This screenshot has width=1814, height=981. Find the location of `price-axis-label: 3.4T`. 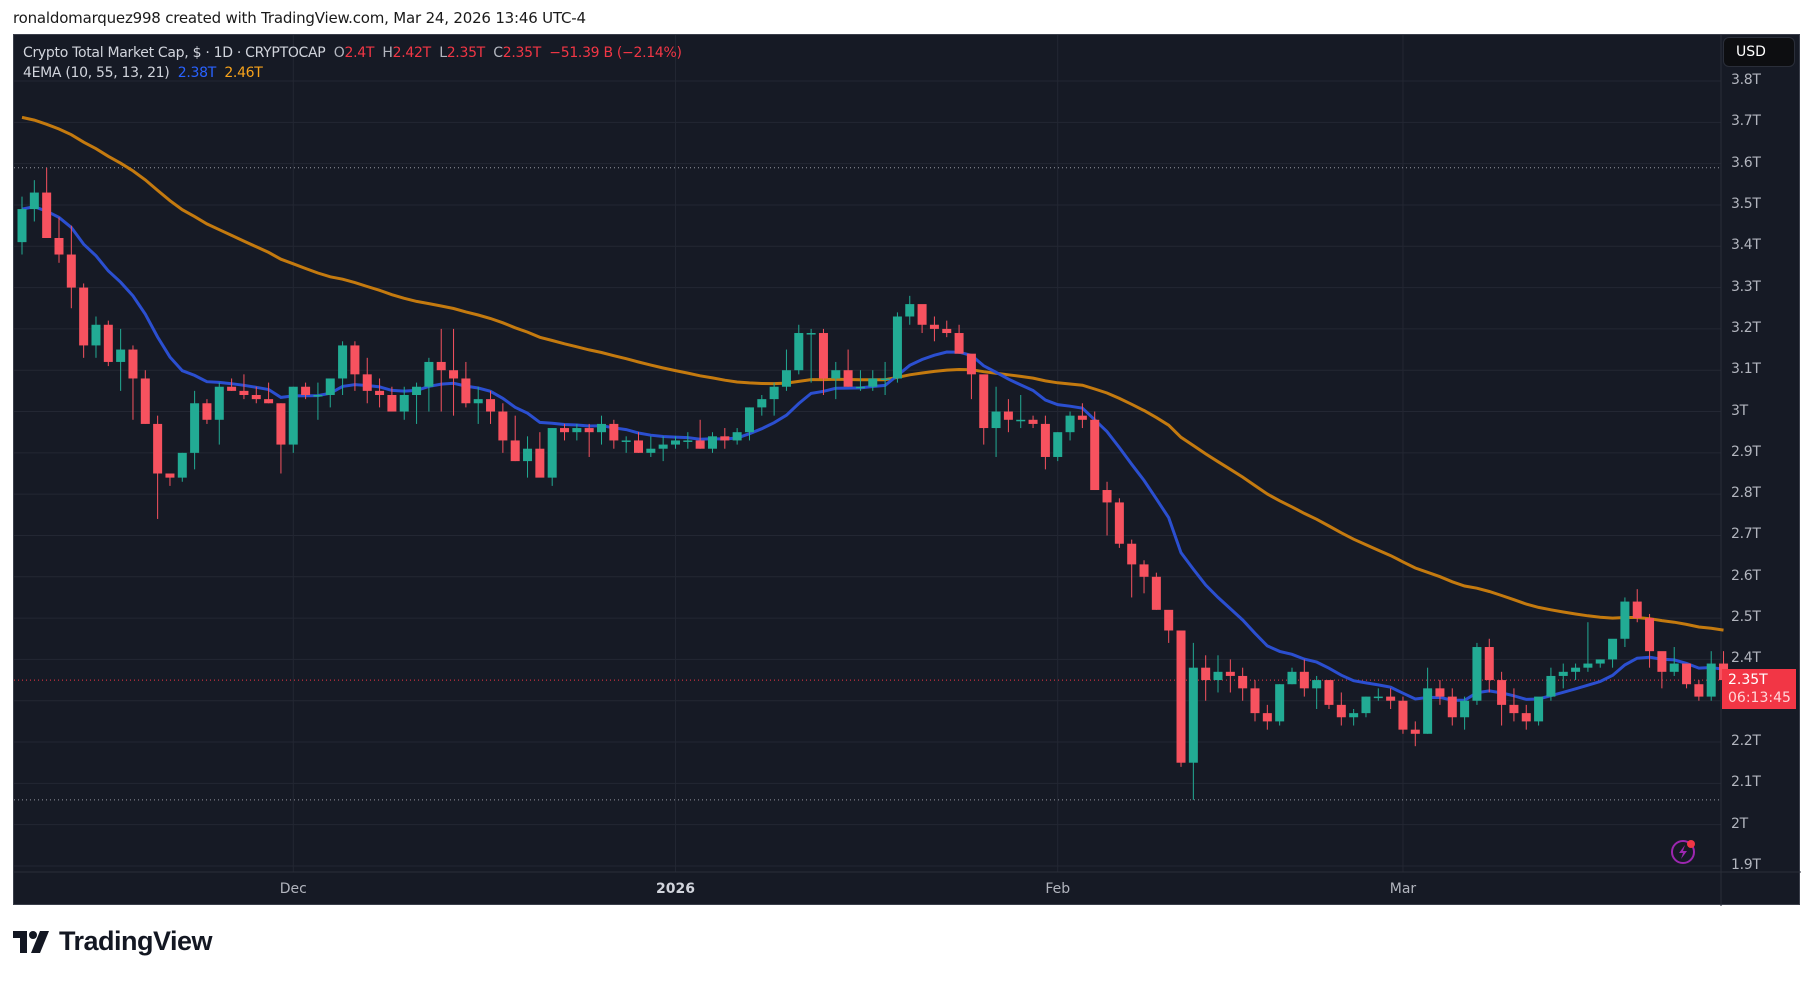

price-axis-label: 3.4T is located at coordinates (1746, 245).